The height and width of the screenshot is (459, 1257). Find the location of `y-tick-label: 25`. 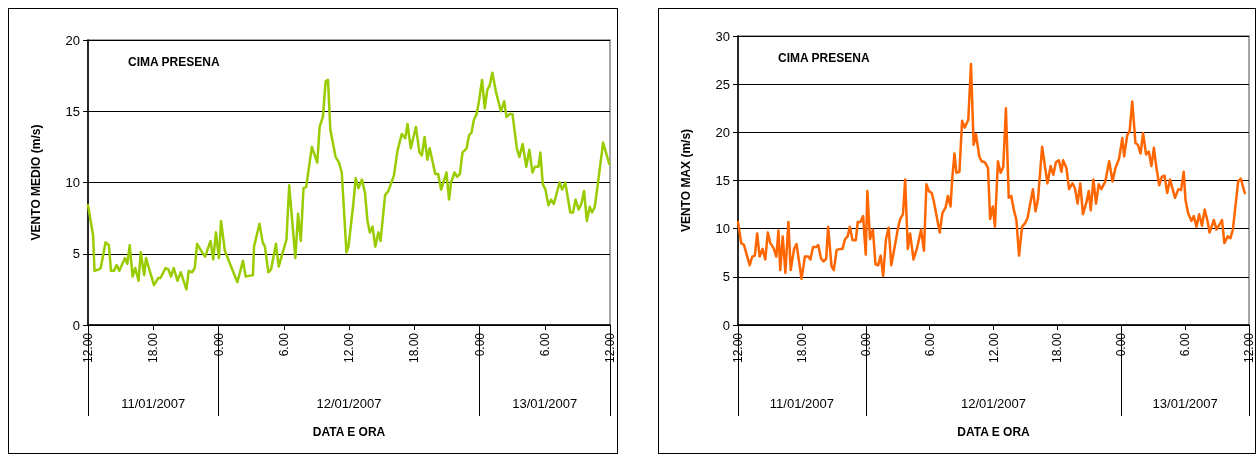

y-tick-label: 25 is located at coordinates (722, 84).